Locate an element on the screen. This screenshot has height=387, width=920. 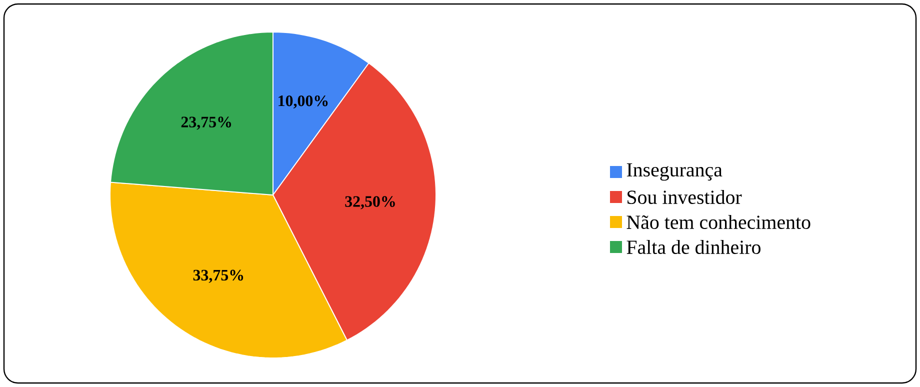
data-label: 32,50% is located at coordinates (370, 203).